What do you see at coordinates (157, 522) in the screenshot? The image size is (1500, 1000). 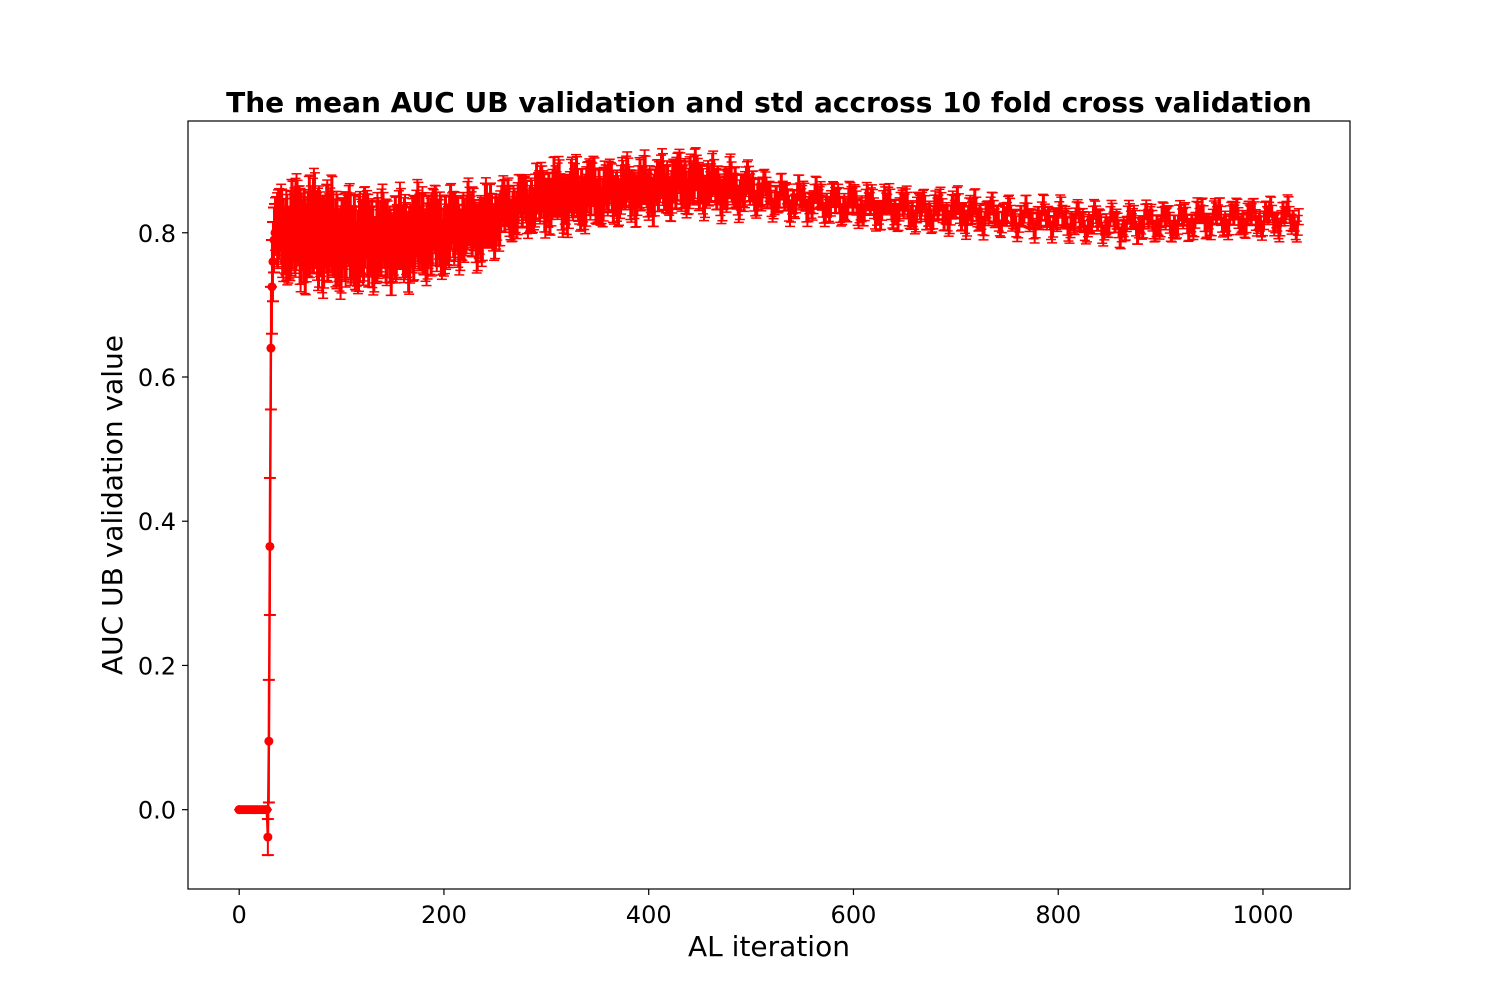 I see `y-tick-label: 0.4` at bounding box center [157, 522].